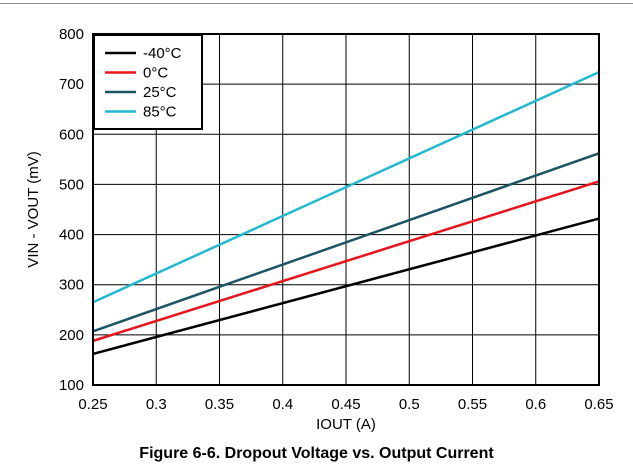  Describe the element at coordinates (472, 404) in the screenshot. I see `x-tick-label: 0.55` at that location.